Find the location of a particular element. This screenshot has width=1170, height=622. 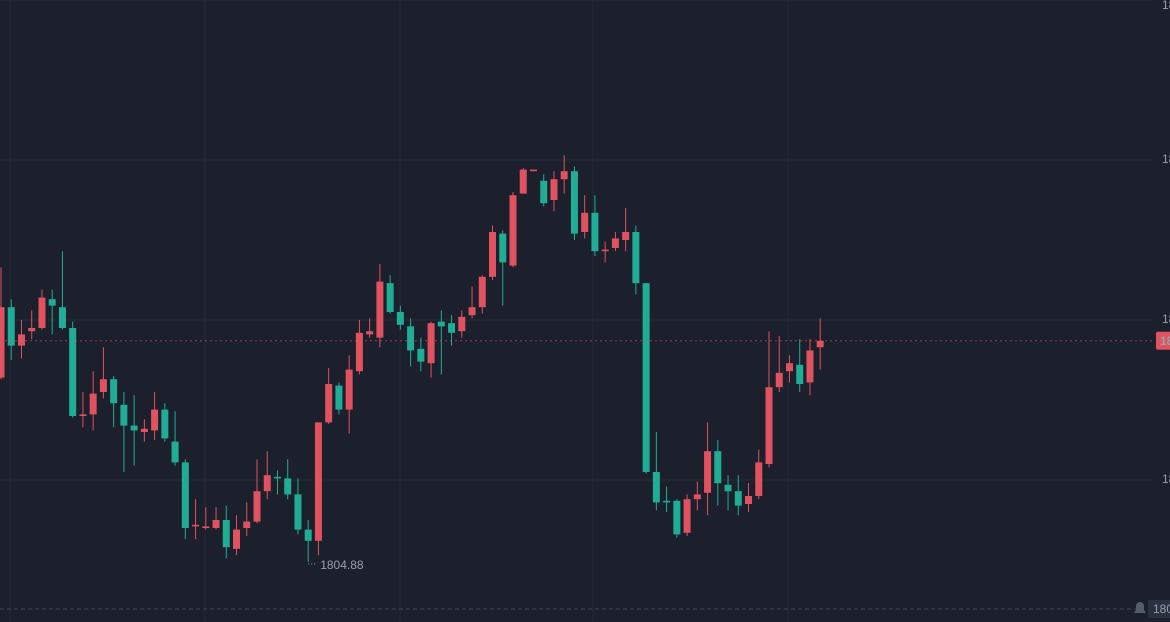

last-price-tag is located at coordinates (1163, 340).